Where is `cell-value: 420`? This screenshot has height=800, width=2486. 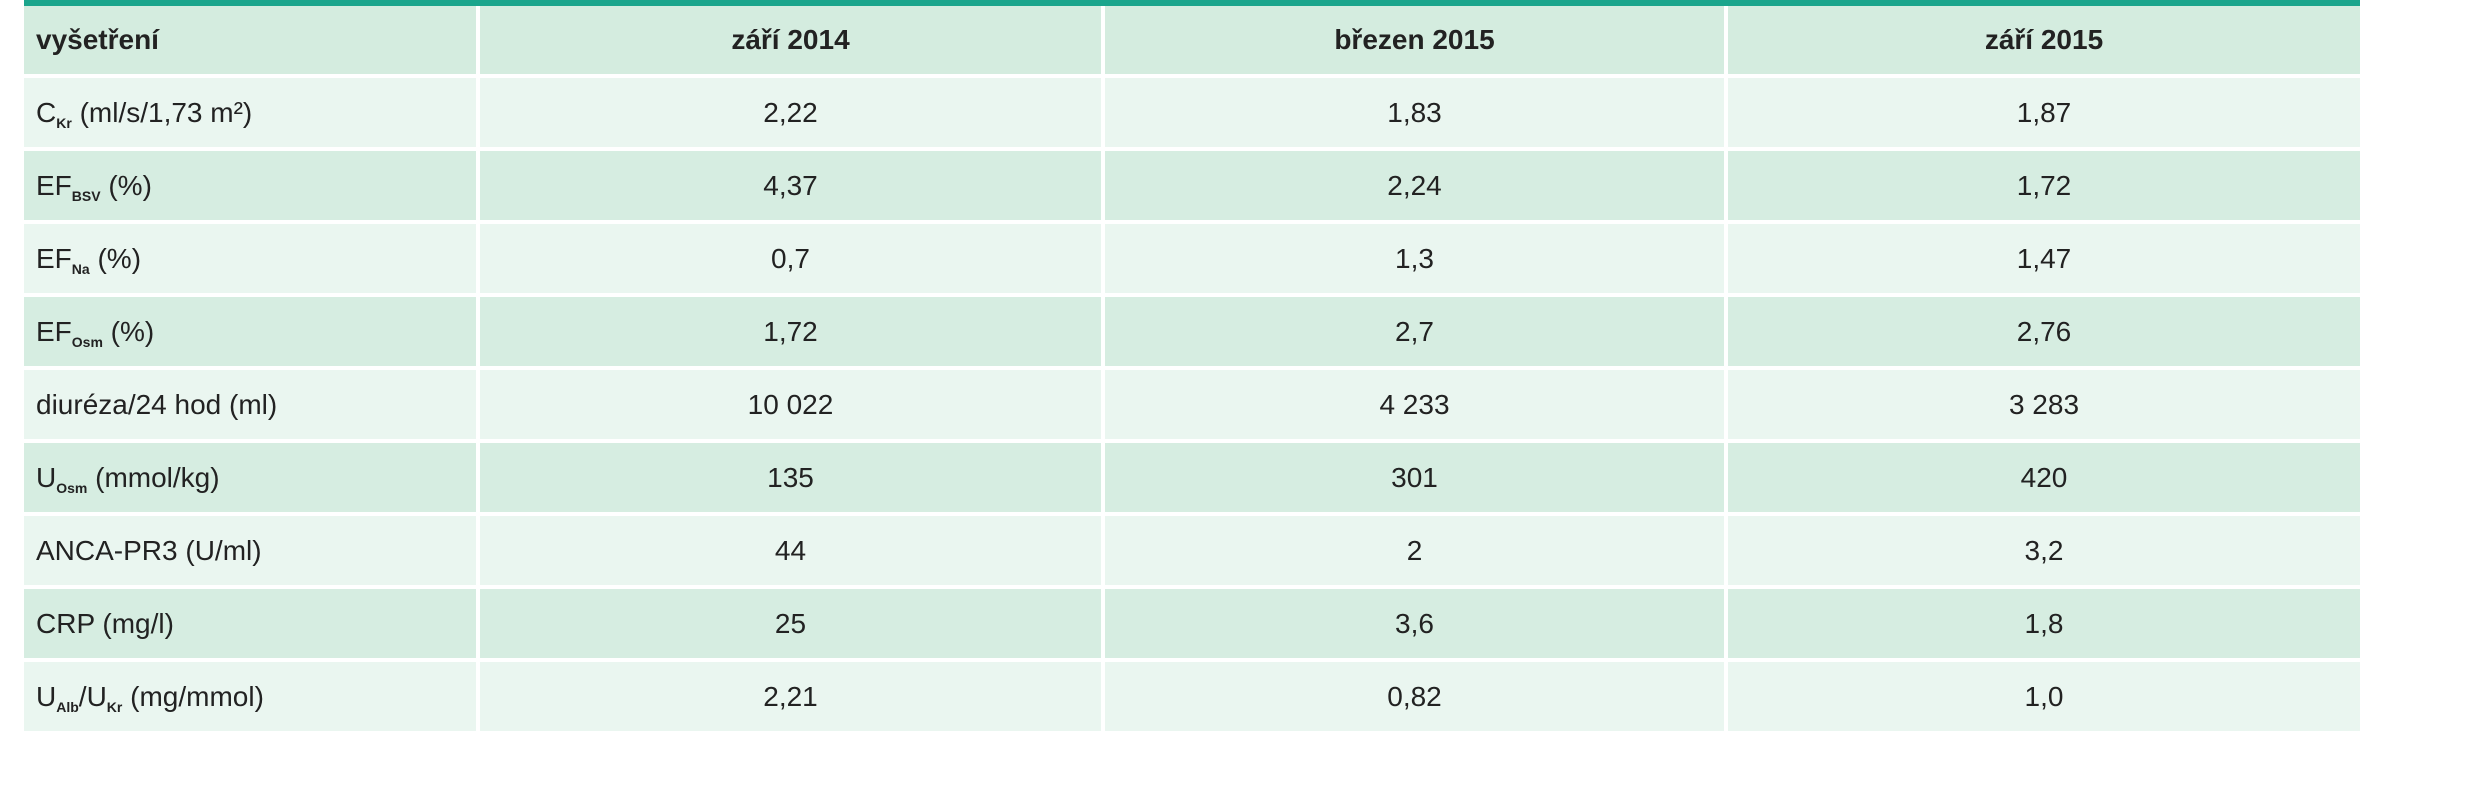
cell-value: 420 is located at coordinates (2044, 479).